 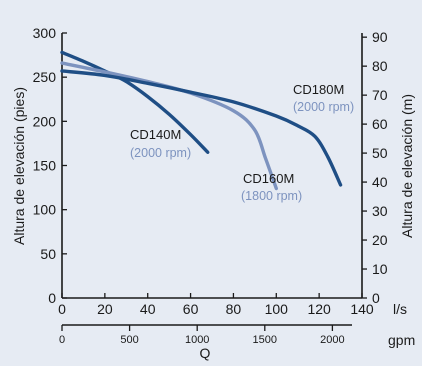 What do you see at coordinates (271, 196) in the screenshot?
I see `series-sublabel-cd160m: (1800 rpm)` at bounding box center [271, 196].